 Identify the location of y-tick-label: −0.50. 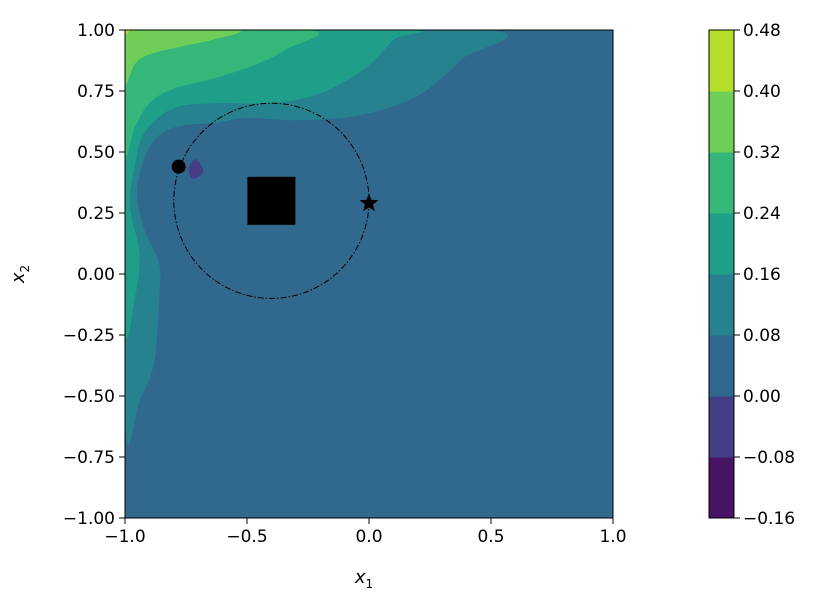
(89, 397).